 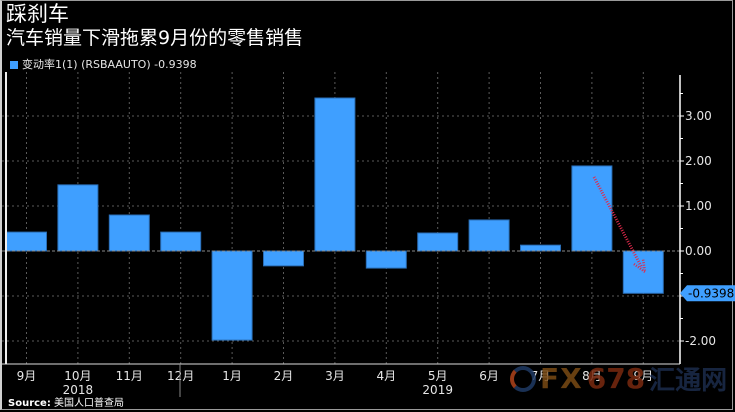 What do you see at coordinates (232, 376) in the screenshot?
I see `x-tick-label: 1月` at bounding box center [232, 376].